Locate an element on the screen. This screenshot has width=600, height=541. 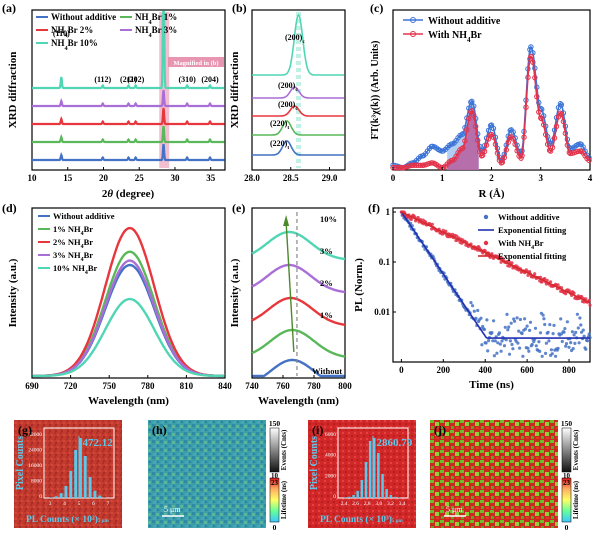
x-tick-label: 4 is located at coordinates (590, 178).